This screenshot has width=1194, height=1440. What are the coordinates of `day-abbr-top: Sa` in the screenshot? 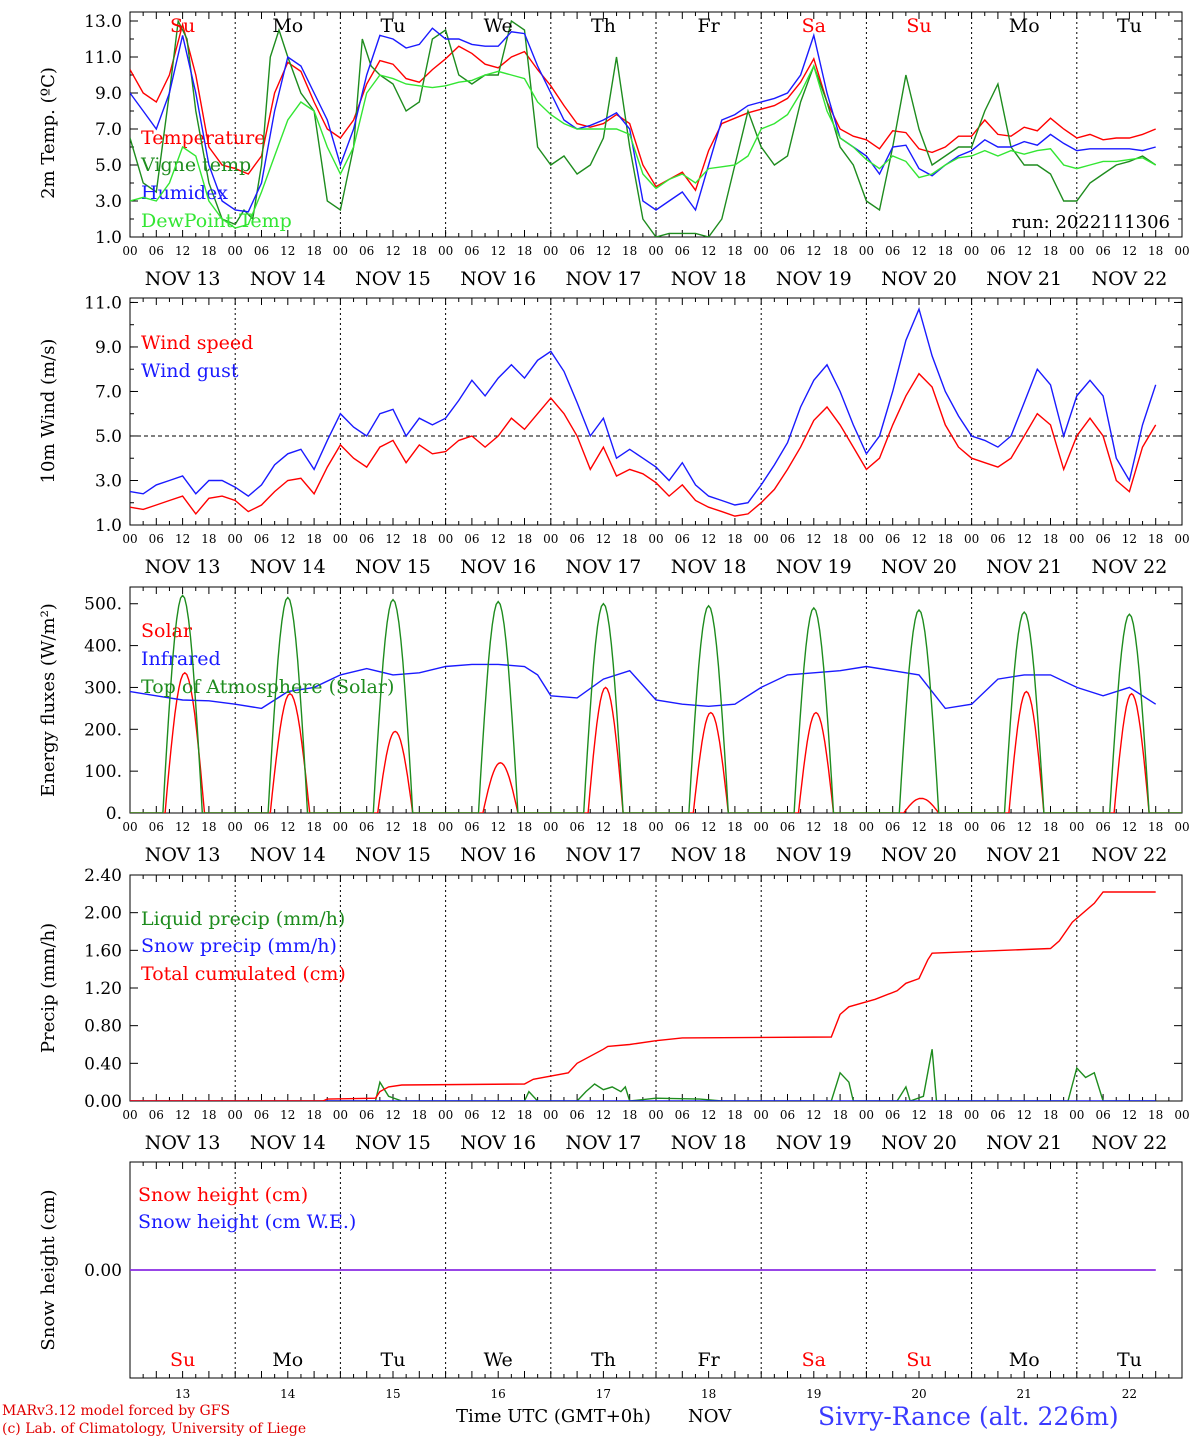 It's located at (814, 26).